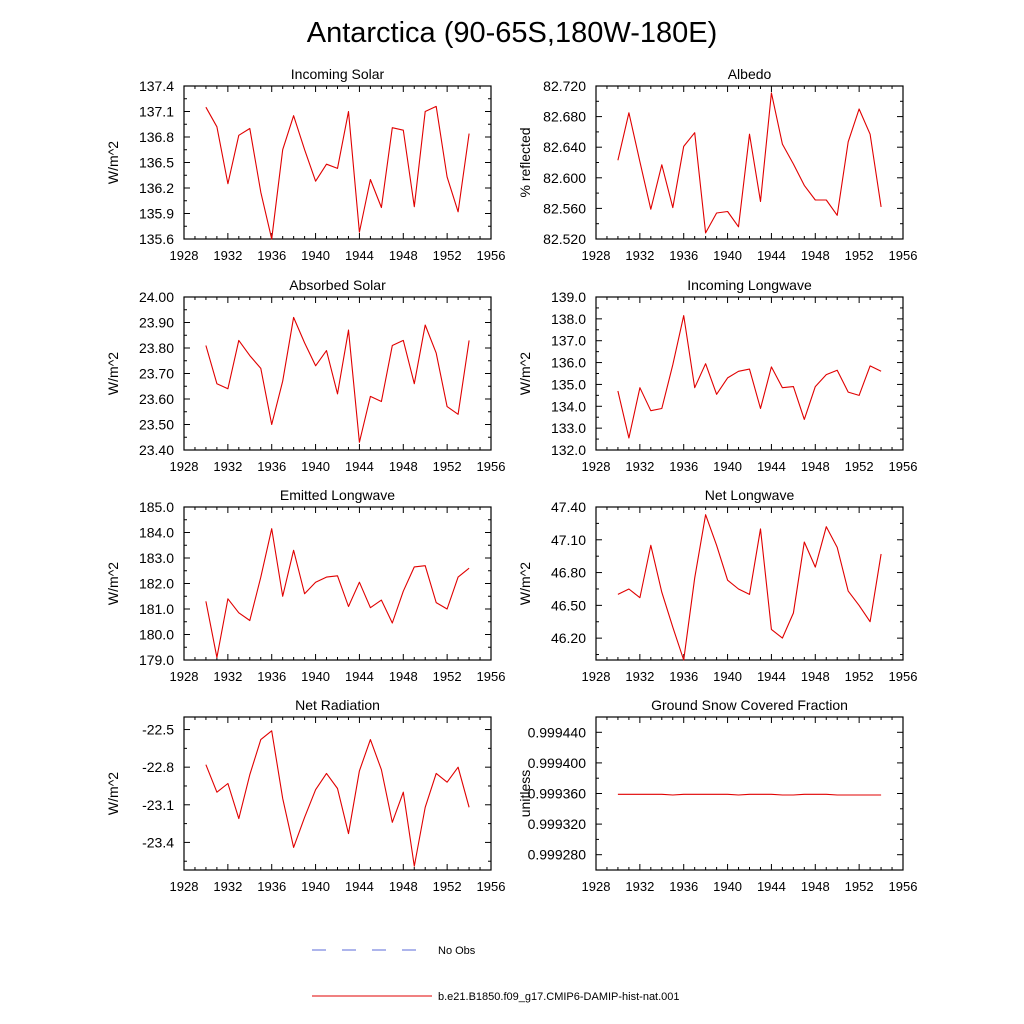  Describe the element at coordinates (156, 112) in the screenshot. I see `y-tick-label: 137.1` at that location.